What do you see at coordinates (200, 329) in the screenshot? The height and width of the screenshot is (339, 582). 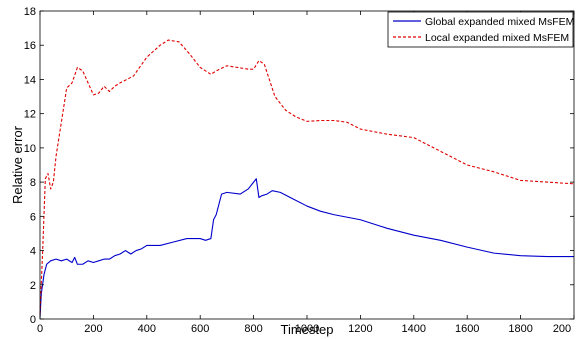 I see `x-tick-label: 600` at bounding box center [200, 329].